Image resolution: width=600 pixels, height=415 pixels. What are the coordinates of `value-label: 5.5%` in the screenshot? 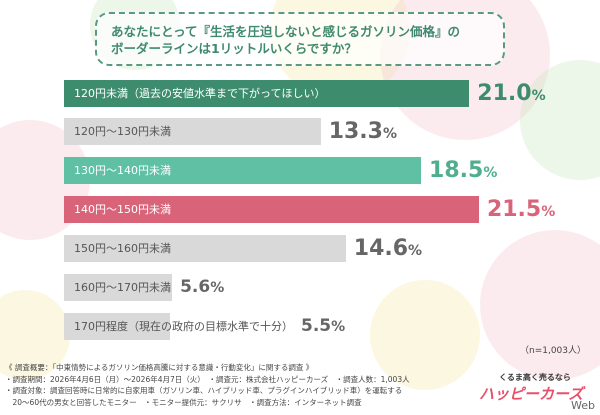 It's located at (323, 327).